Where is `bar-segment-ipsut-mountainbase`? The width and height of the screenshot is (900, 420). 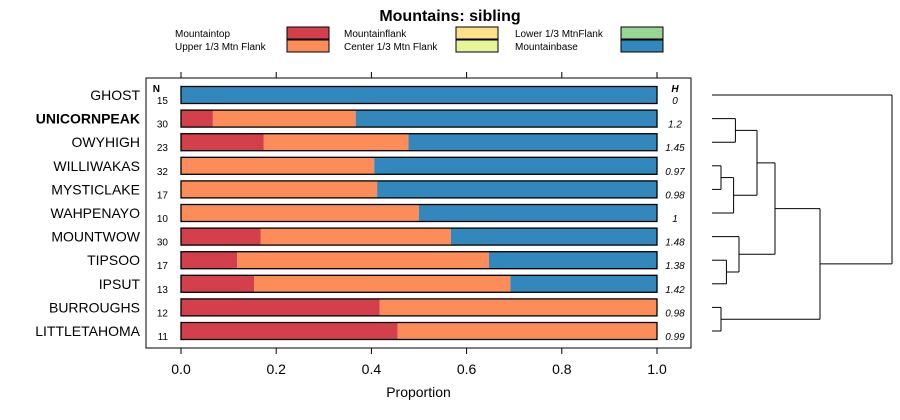
bar-segment-ipsut-mountainbase is located at coordinates (583, 284).